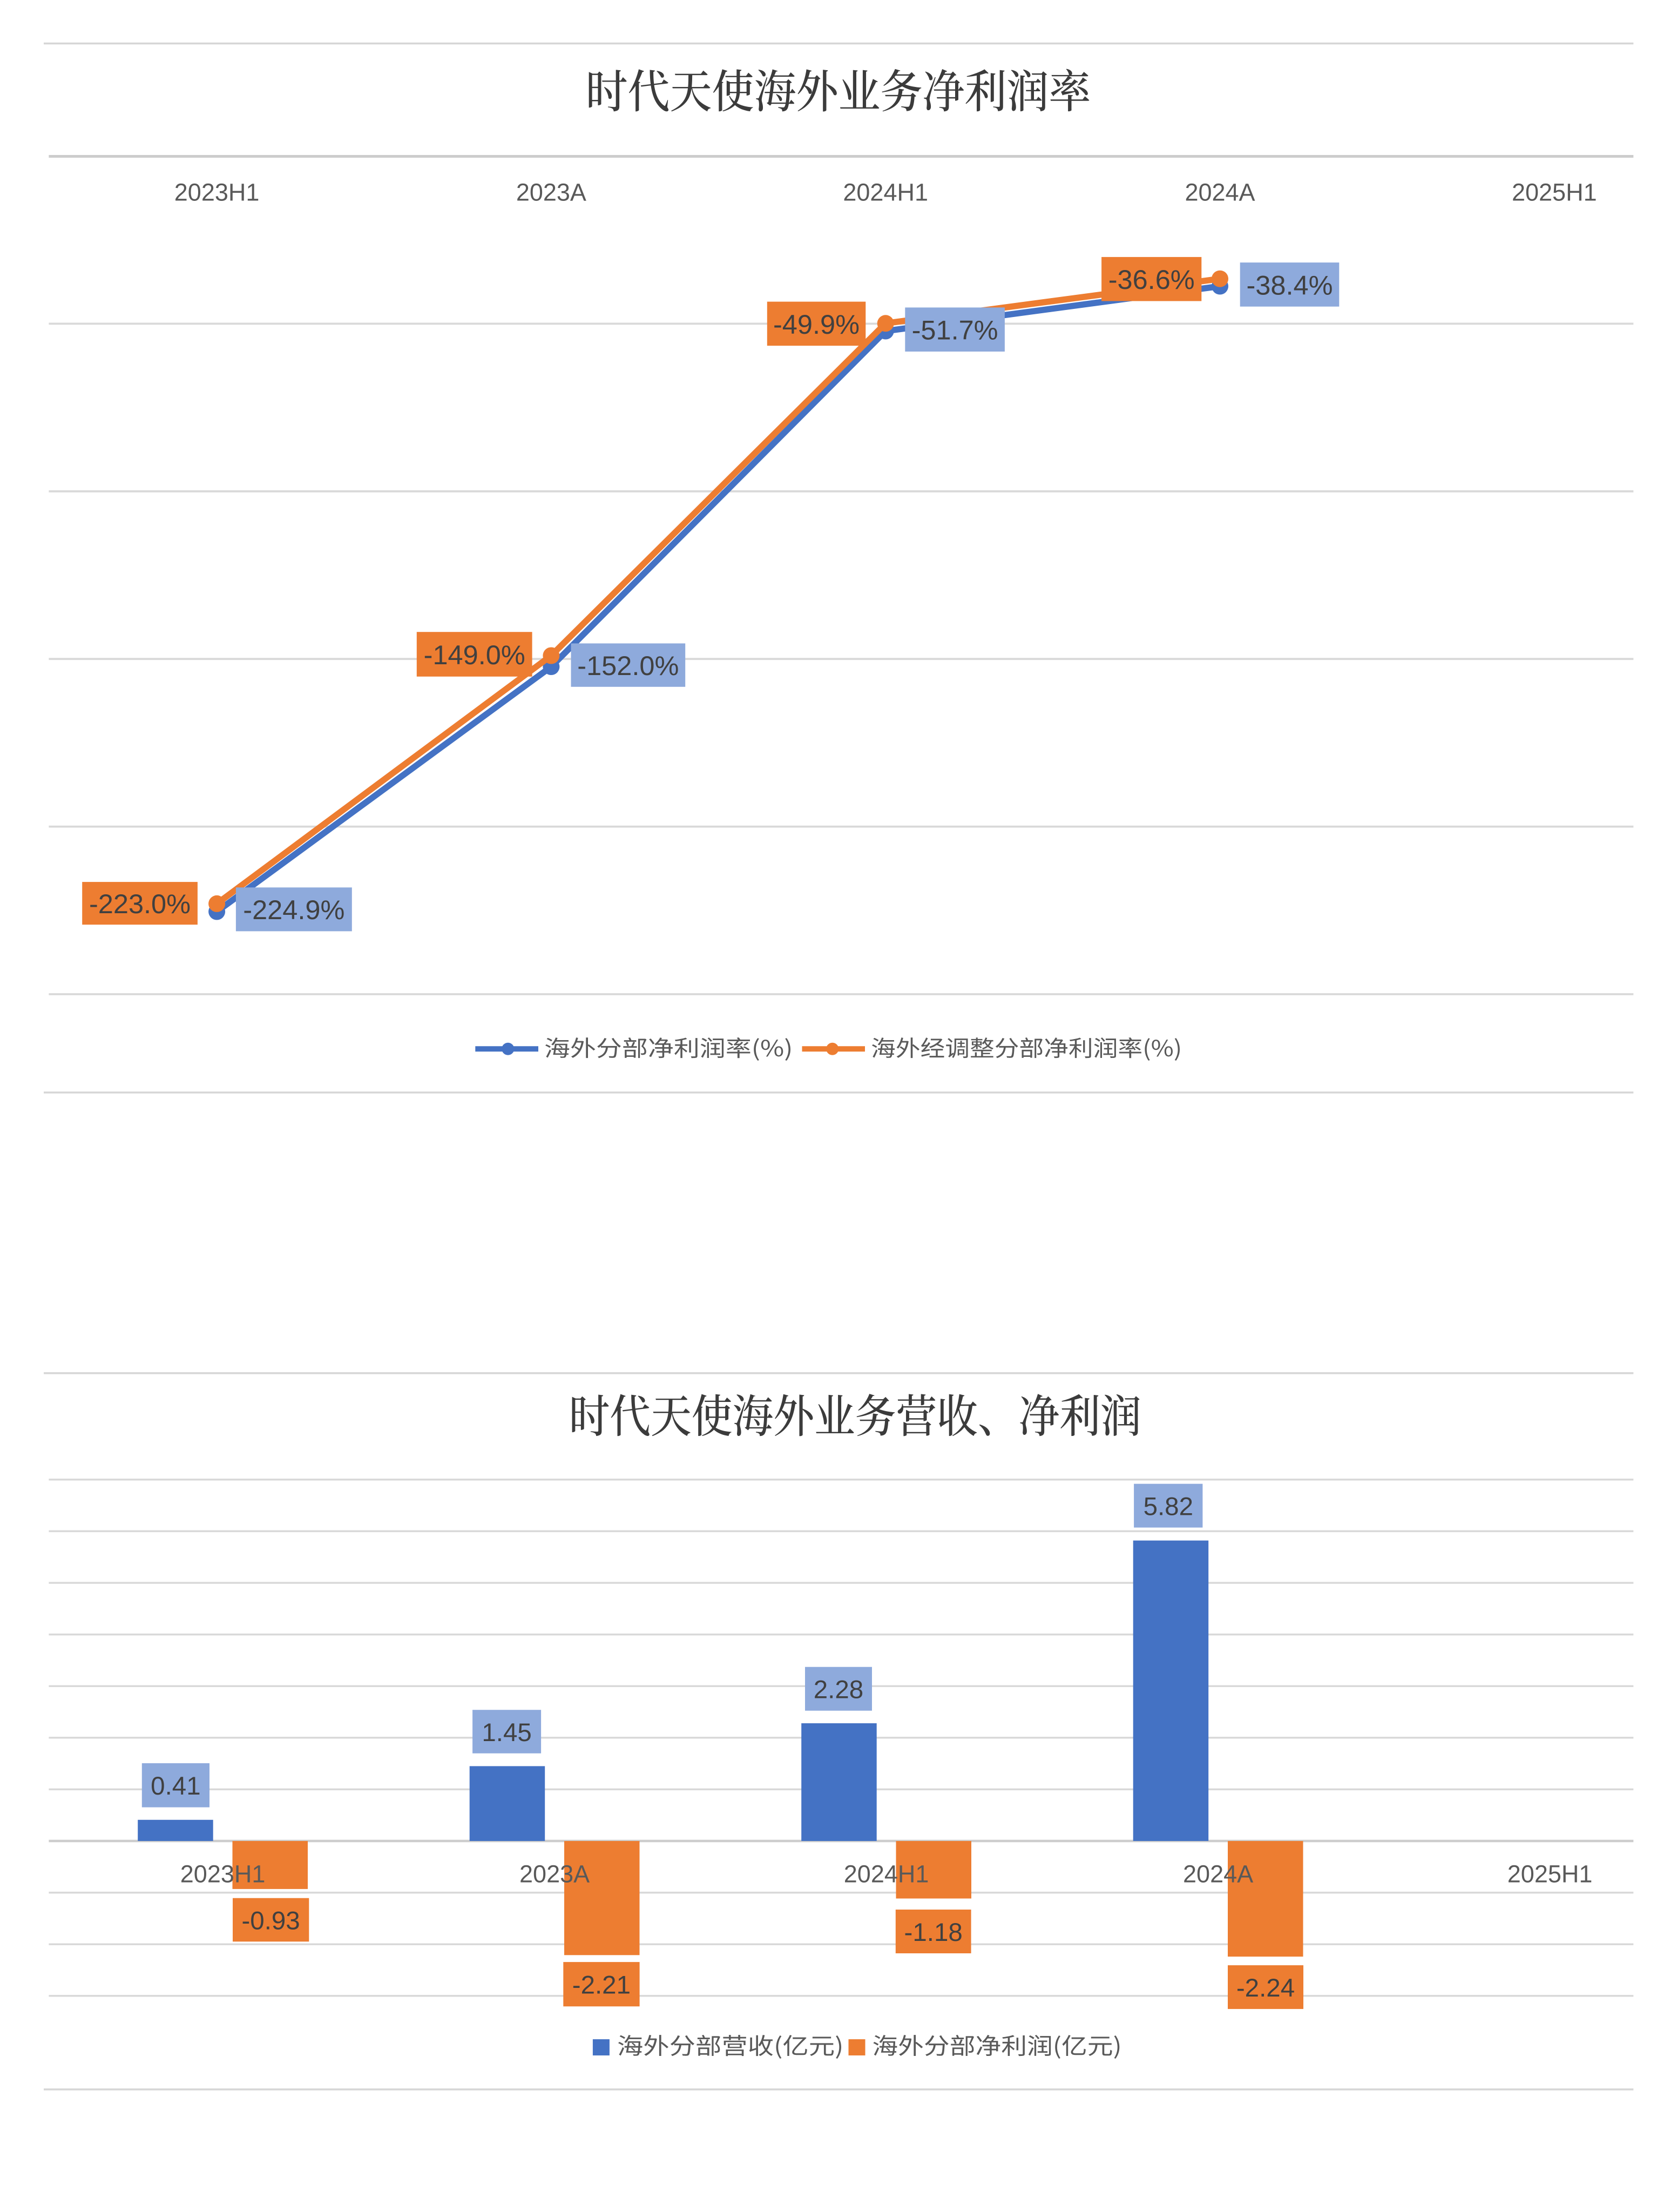 The height and width of the screenshot is (2212, 1677). I want to click on svg-text: 5.82, so click(1168, 1506).